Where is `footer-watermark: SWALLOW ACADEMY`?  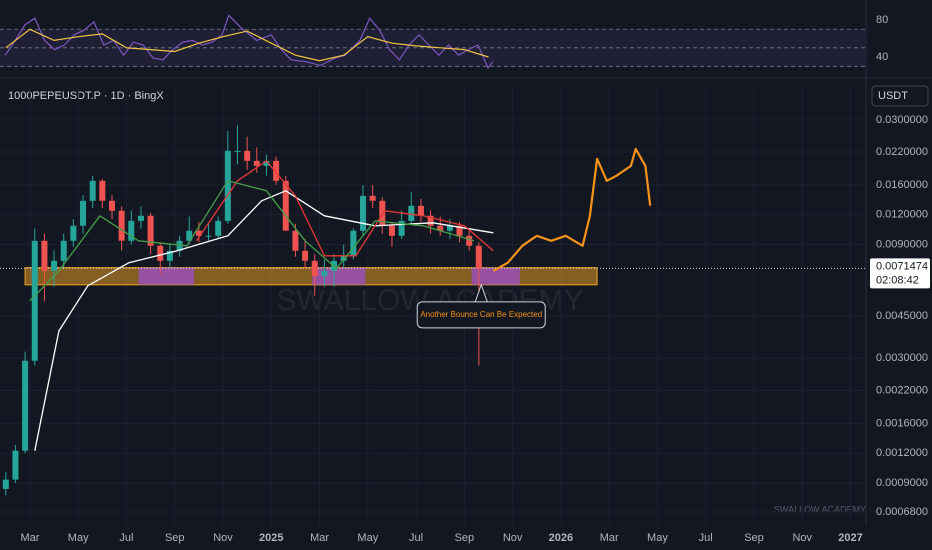 footer-watermark: SWALLOW ACADEMY is located at coordinates (820, 509).